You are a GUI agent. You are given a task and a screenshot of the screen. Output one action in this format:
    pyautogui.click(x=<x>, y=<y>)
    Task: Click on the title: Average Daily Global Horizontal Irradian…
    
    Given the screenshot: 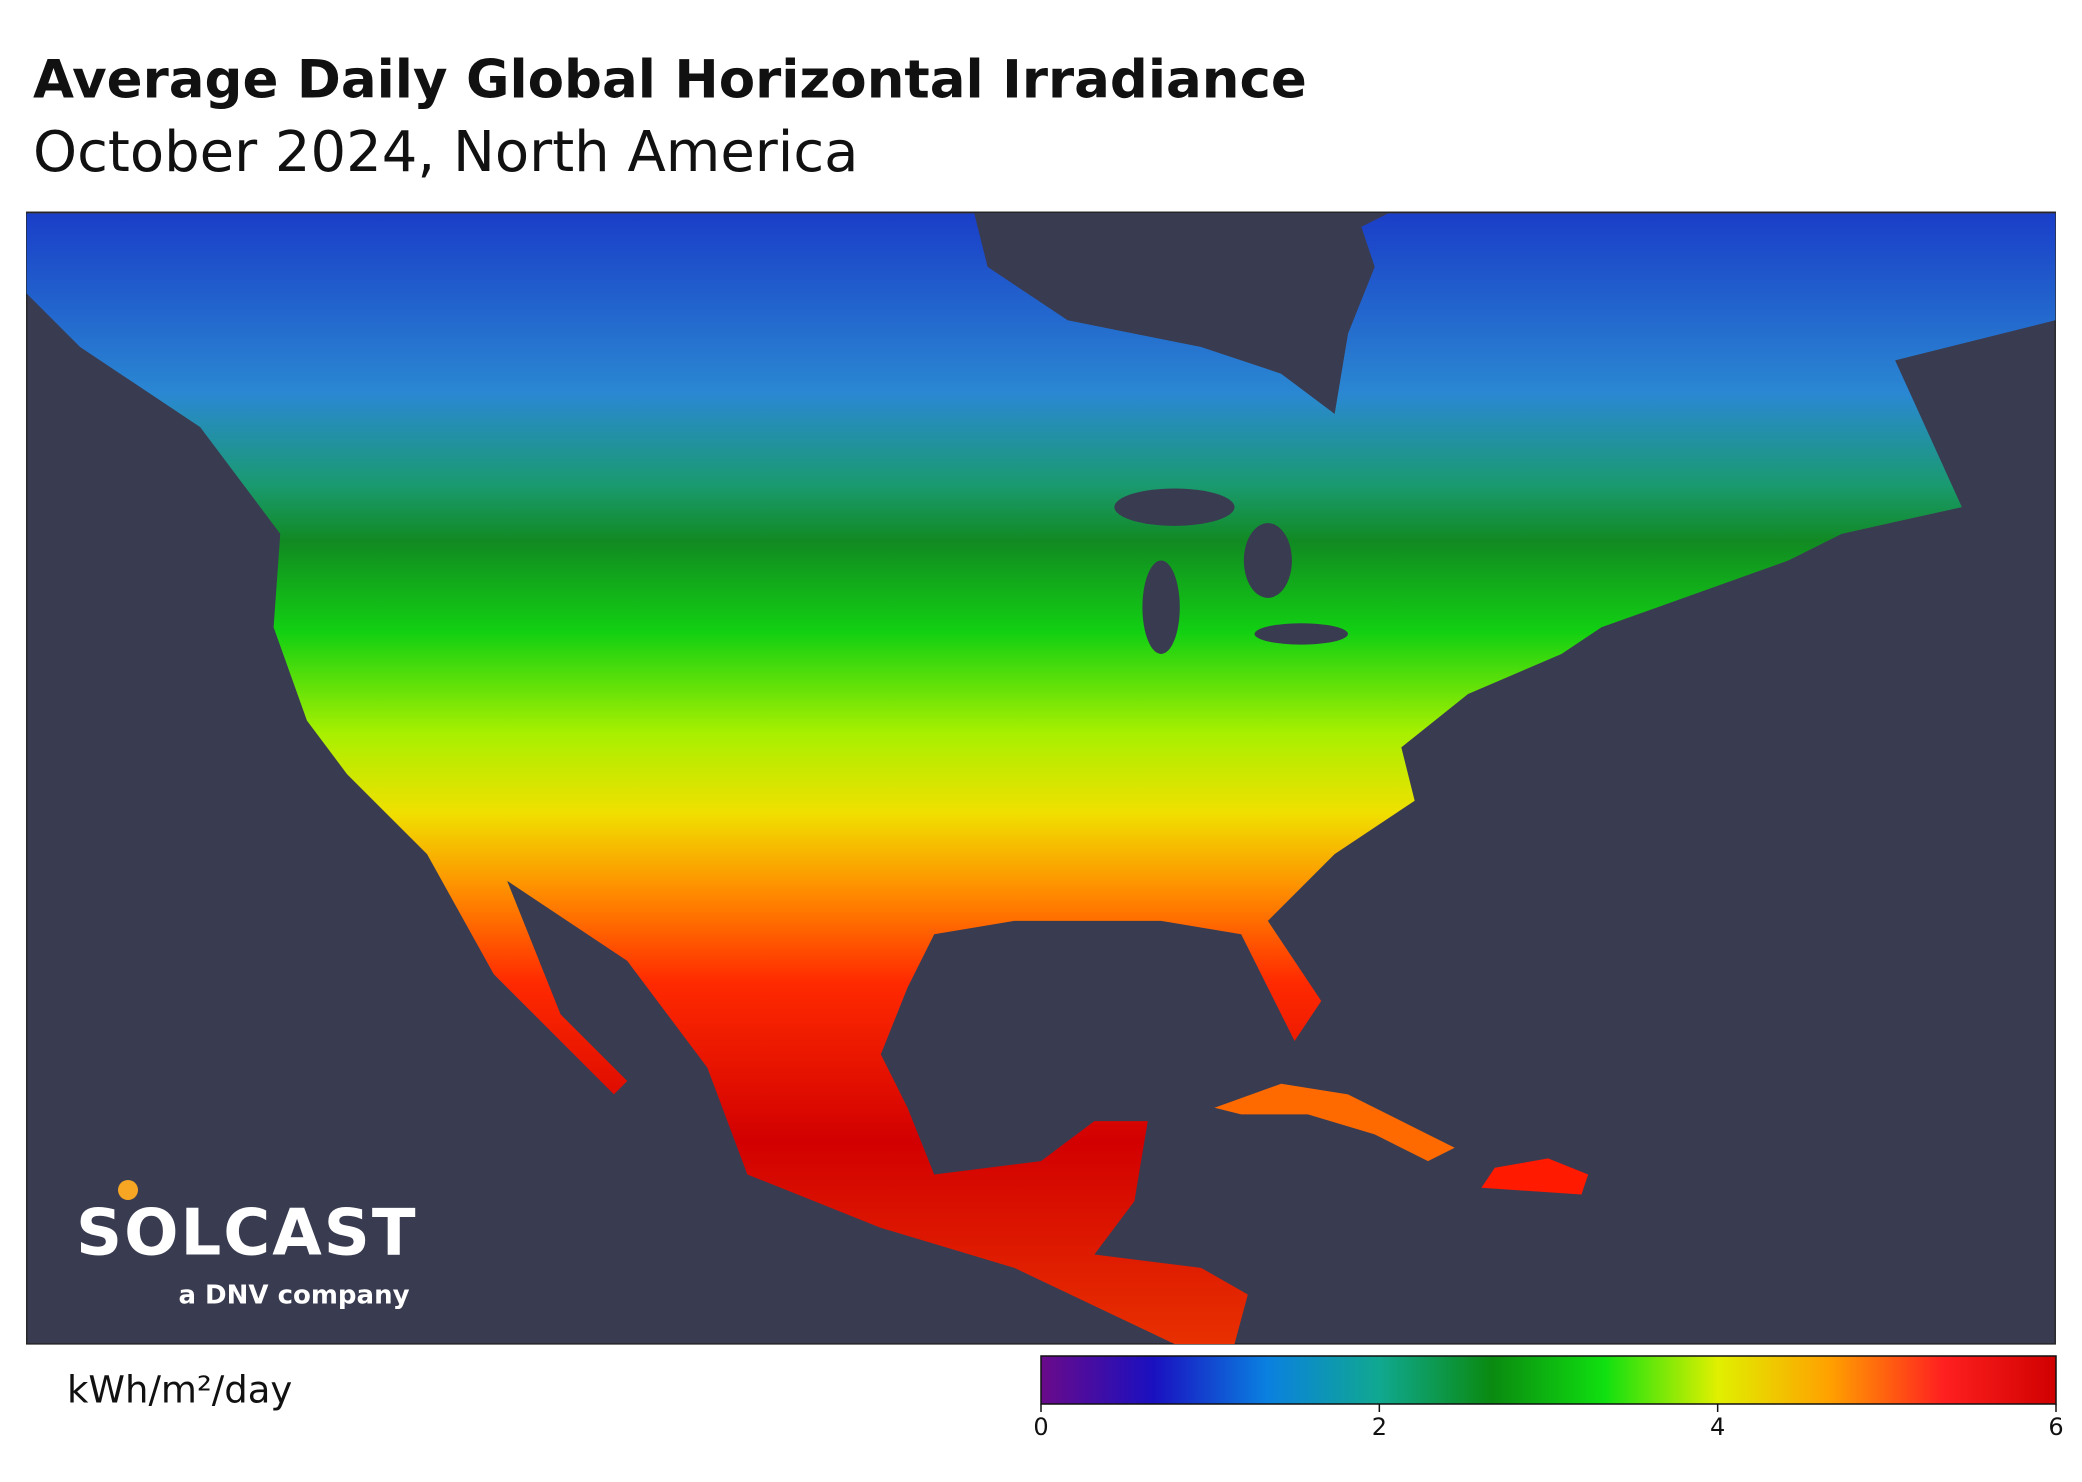 What is the action you would take?
    pyautogui.click(x=670, y=80)
    